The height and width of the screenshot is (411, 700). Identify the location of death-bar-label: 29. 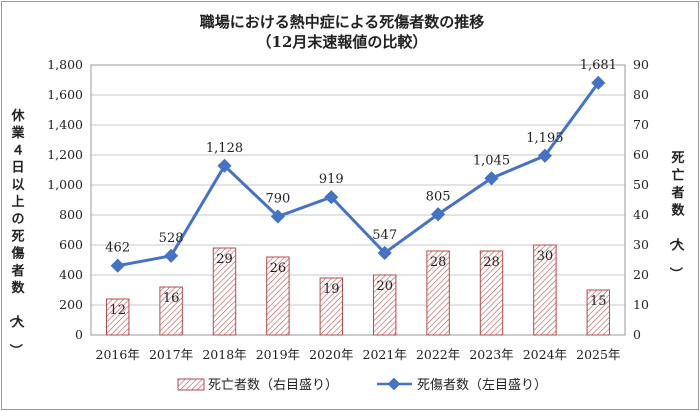
(224, 259).